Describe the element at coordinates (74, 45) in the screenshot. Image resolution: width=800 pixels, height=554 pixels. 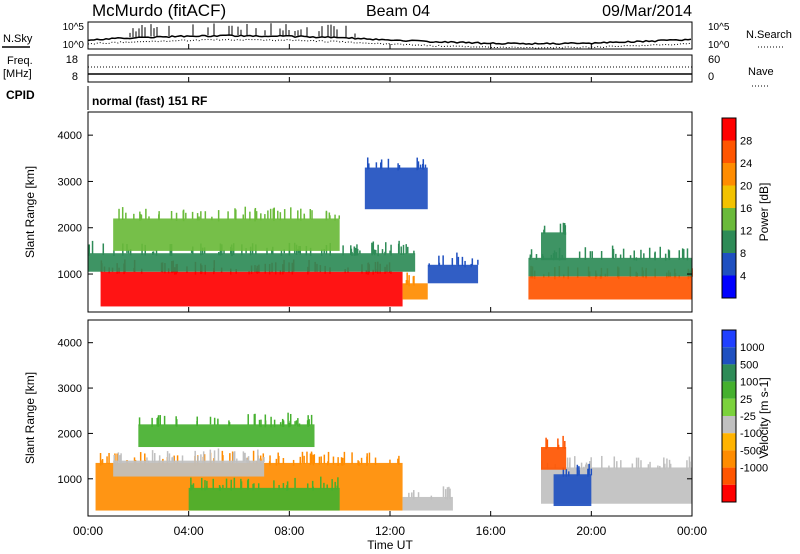
I see `noise-tick-left-bottom: 10^0` at that location.